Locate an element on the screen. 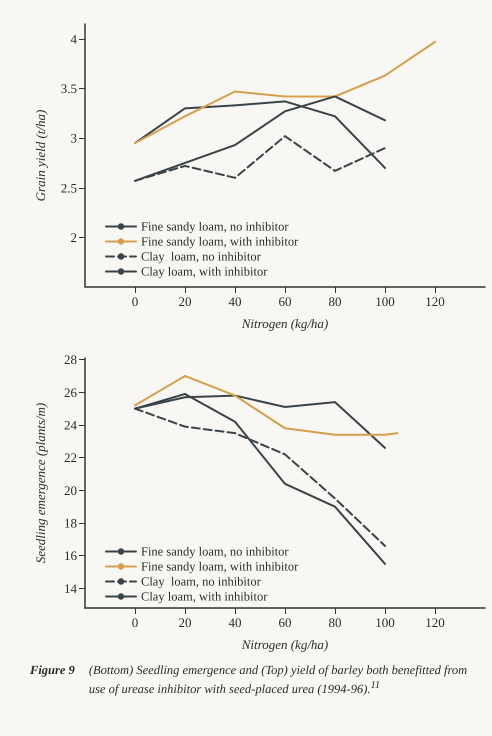  y-tick-label: 2.5 is located at coordinates (68, 188).